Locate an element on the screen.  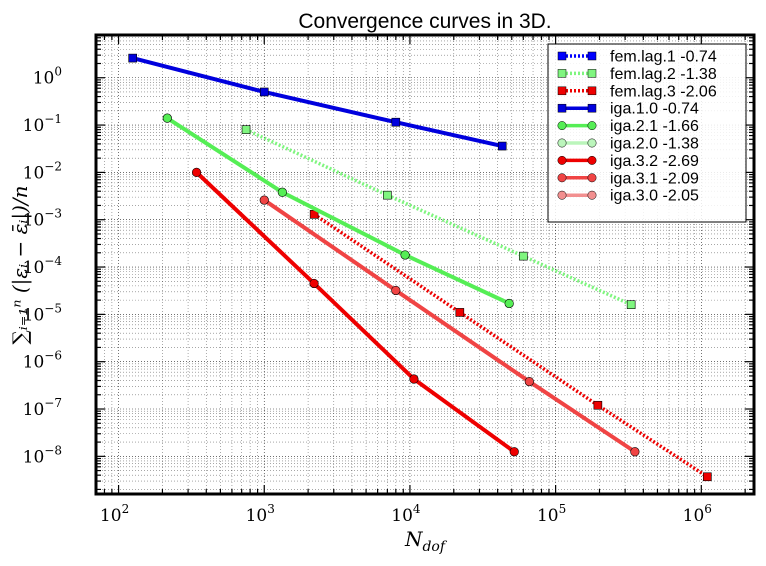
y-tick-label-7: 10⁻⁷ is located at coordinates (42, 408).